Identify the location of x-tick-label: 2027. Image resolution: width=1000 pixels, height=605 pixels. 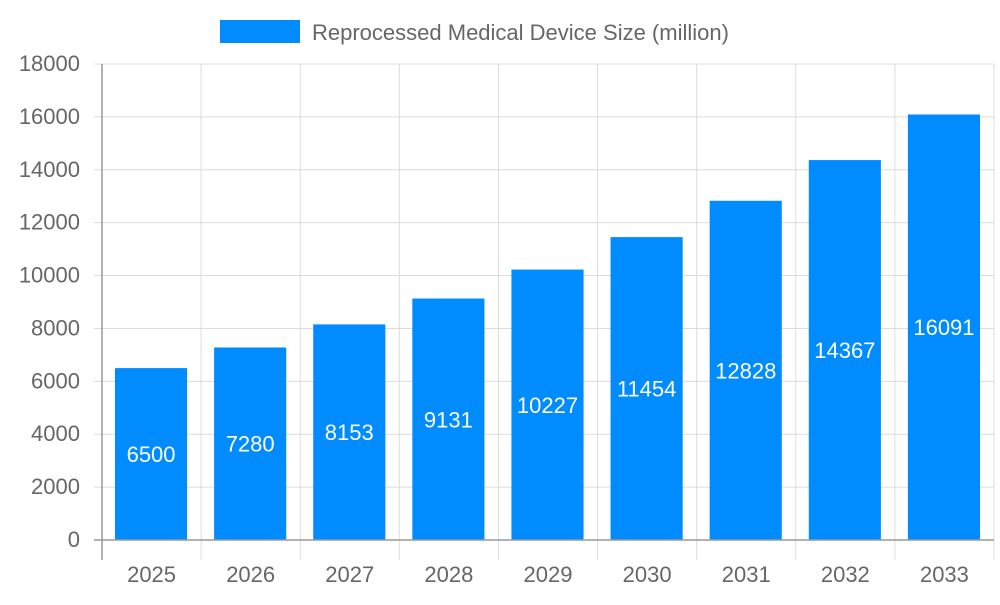
(349, 574).